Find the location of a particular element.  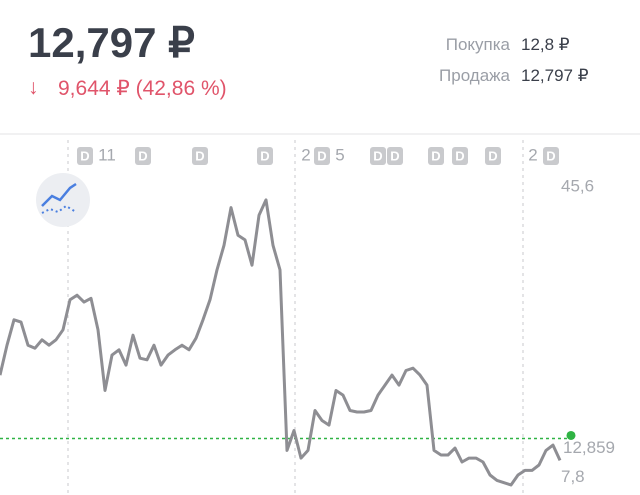

change-arrow: ↓ is located at coordinates (33, 87).